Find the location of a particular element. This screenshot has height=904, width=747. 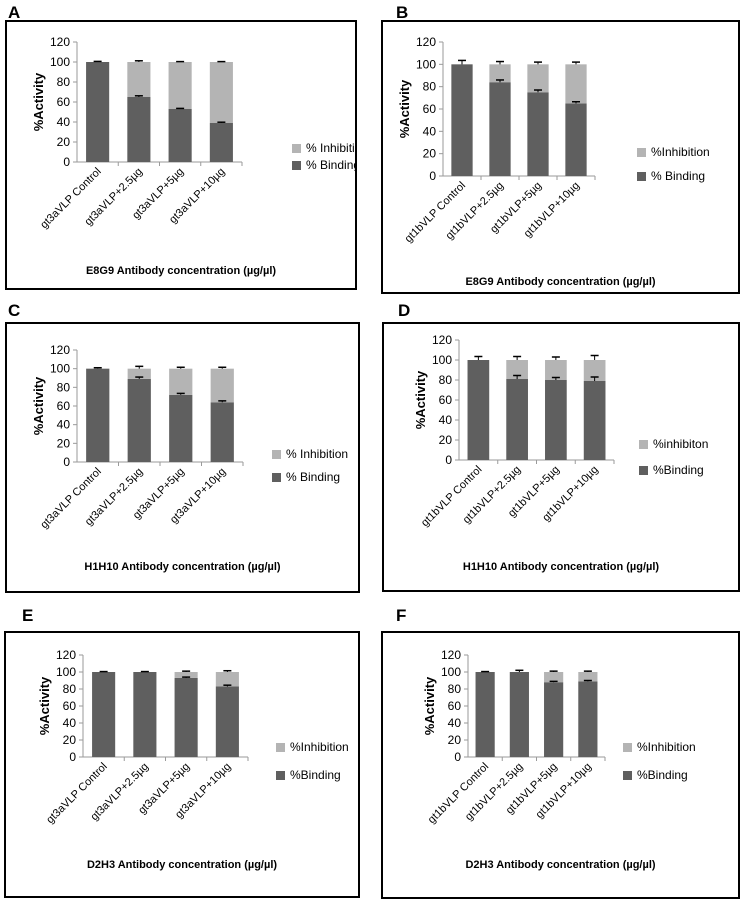

x-axis-title-f: D2H3 Antibody concentration (µg/µl) is located at coordinates (560, 865).